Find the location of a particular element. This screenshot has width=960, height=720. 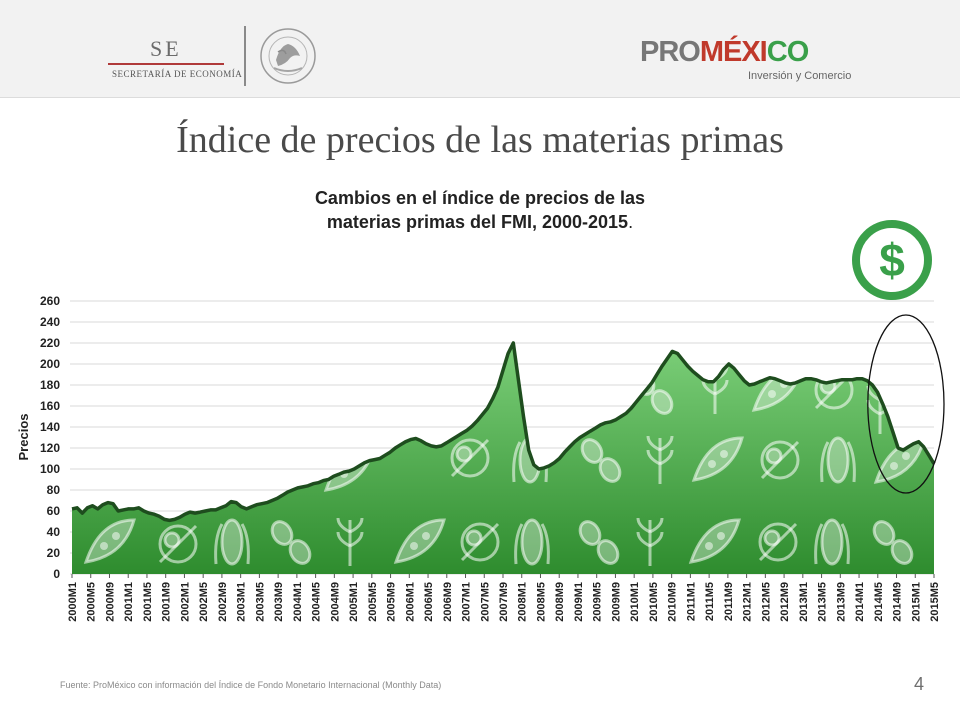

subtitle-line-2-text: materias primas del FMI, 2000-2015 is located at coordinates (477, 222).